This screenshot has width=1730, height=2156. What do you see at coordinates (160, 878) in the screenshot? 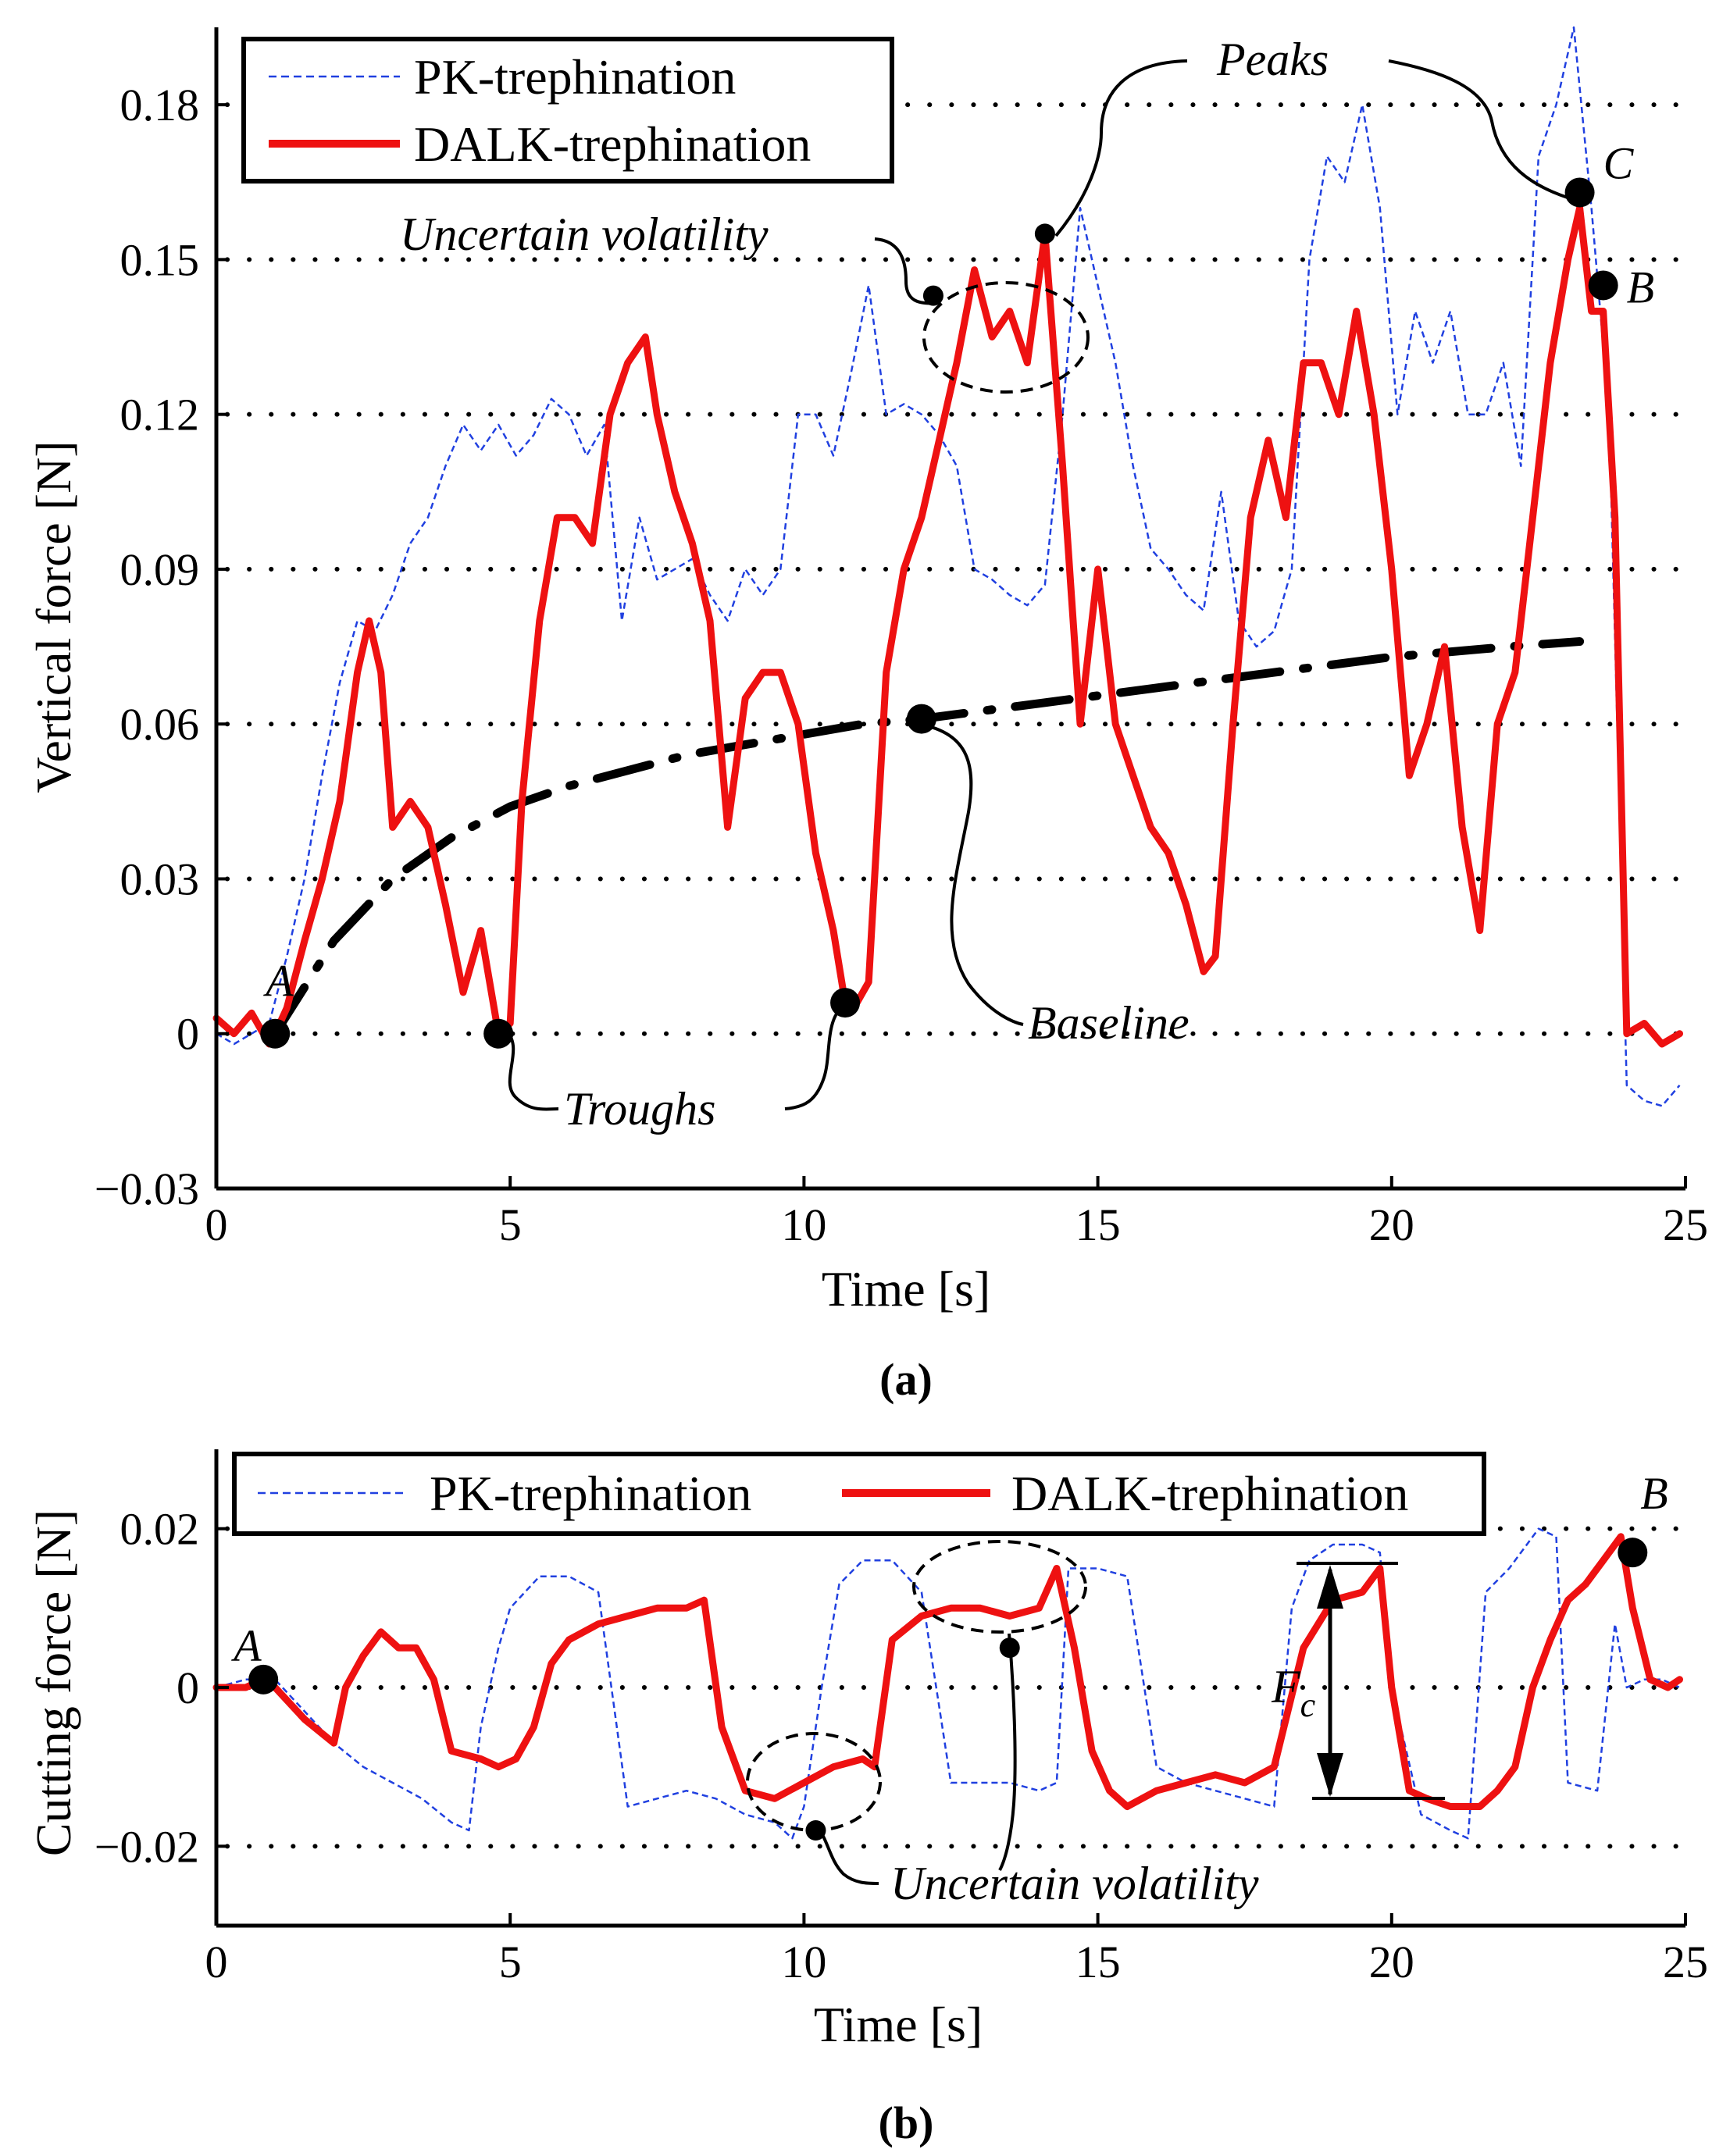
I see `y-tick-label: 0.03` at bounding box center [160, 878].